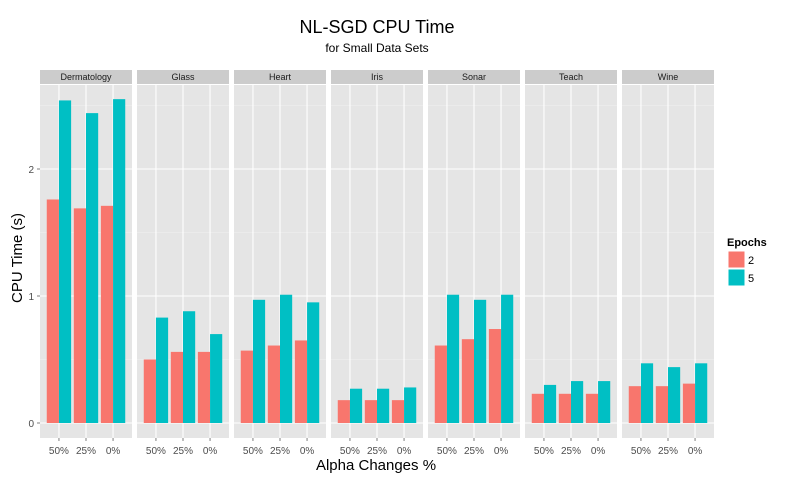 This screenshot has height=480, width=800. Describe the element at coordinates (376, 48) in the screenshot. I see `chart-subtitle: for Small Data Sets` at that location.